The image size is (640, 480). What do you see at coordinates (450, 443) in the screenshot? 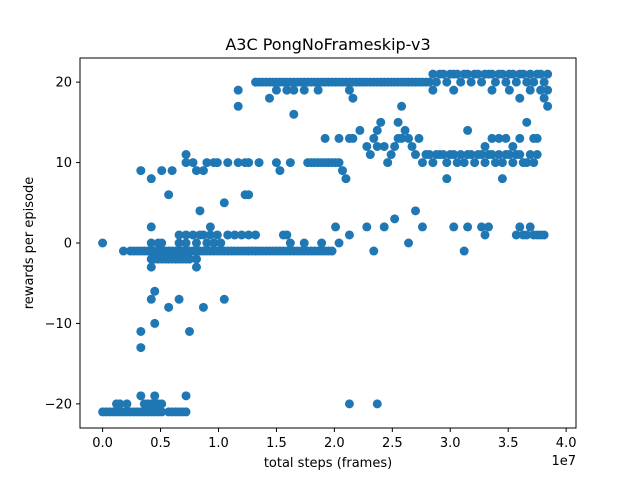
I see `x-tick-label: 3.0` at bounding box center [450, 443].